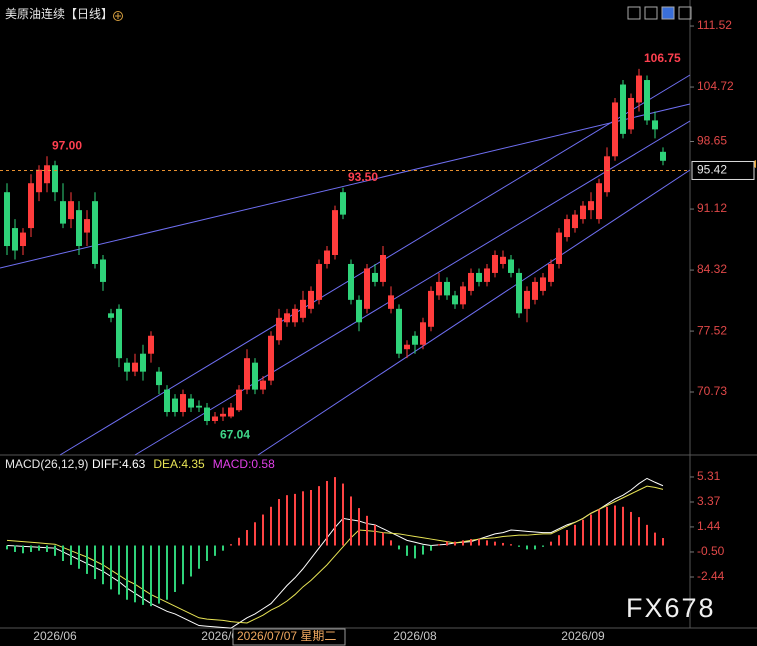 The width and height of the screenshot is (757, 646). What do you see at coordinates (711, 576) in the screenshot?
I see `y-tick-label: -2.44` at bounding box center [711, 576].